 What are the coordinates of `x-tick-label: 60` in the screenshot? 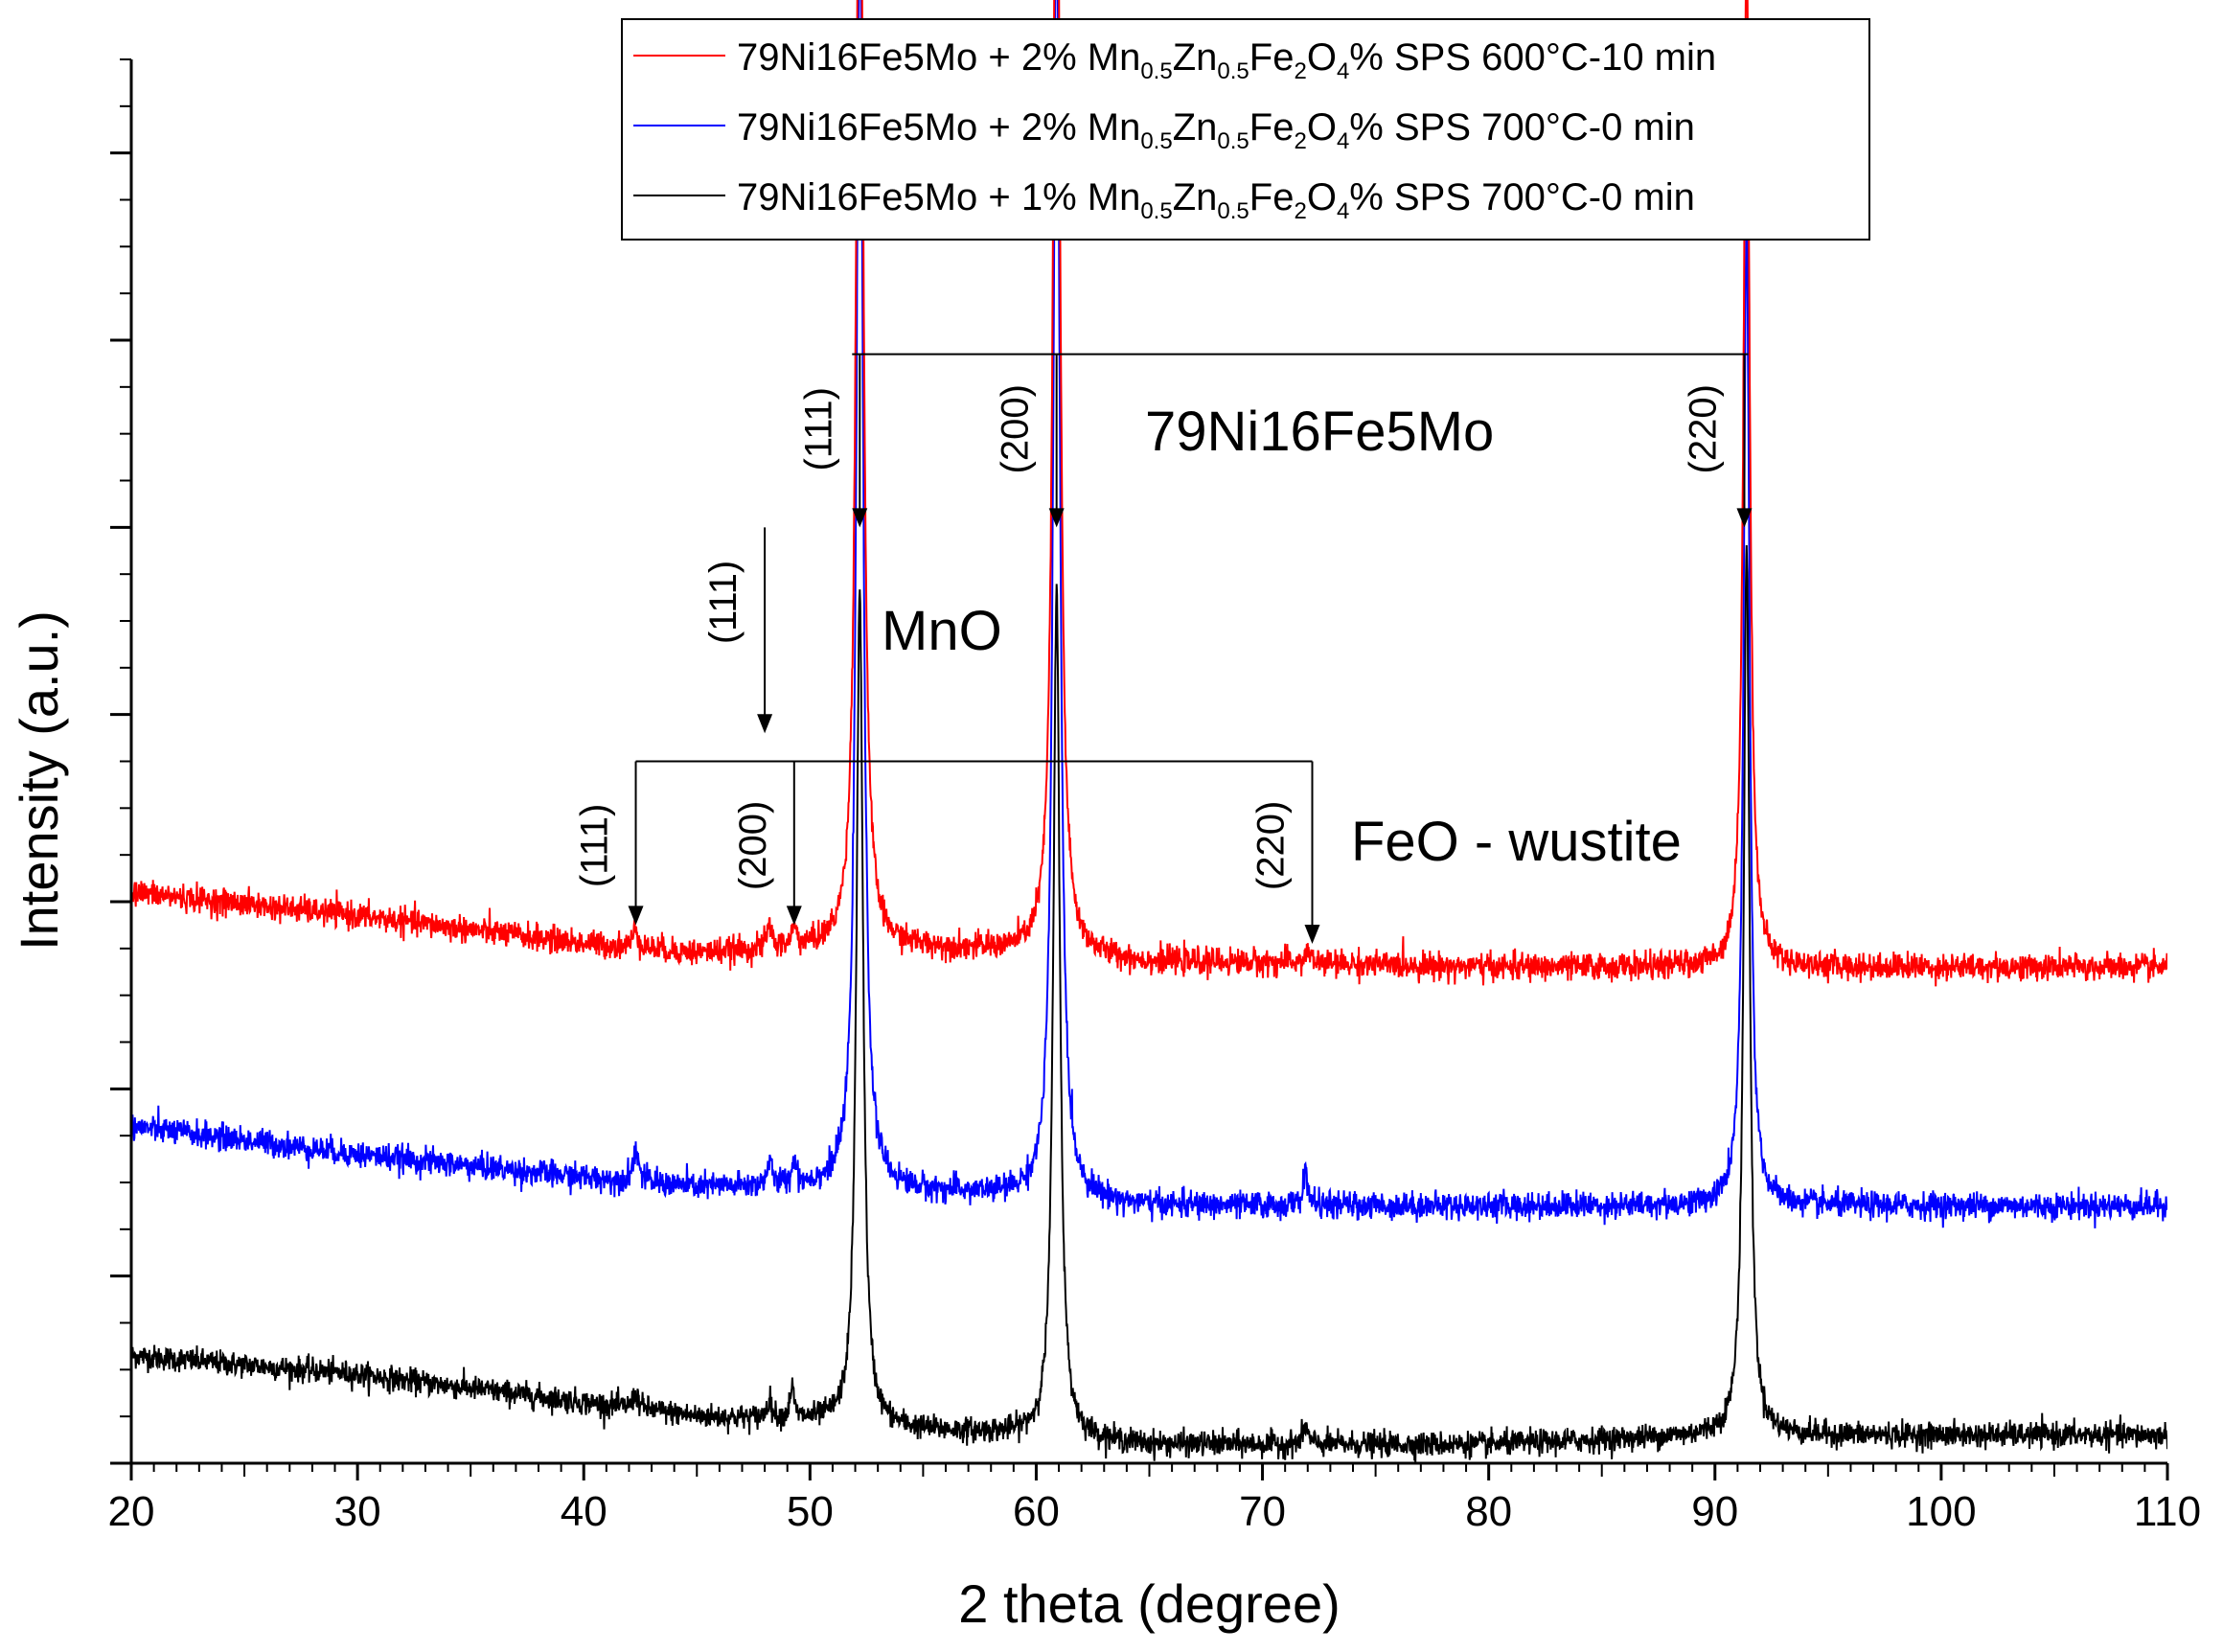 It's located at (1037, 1511).